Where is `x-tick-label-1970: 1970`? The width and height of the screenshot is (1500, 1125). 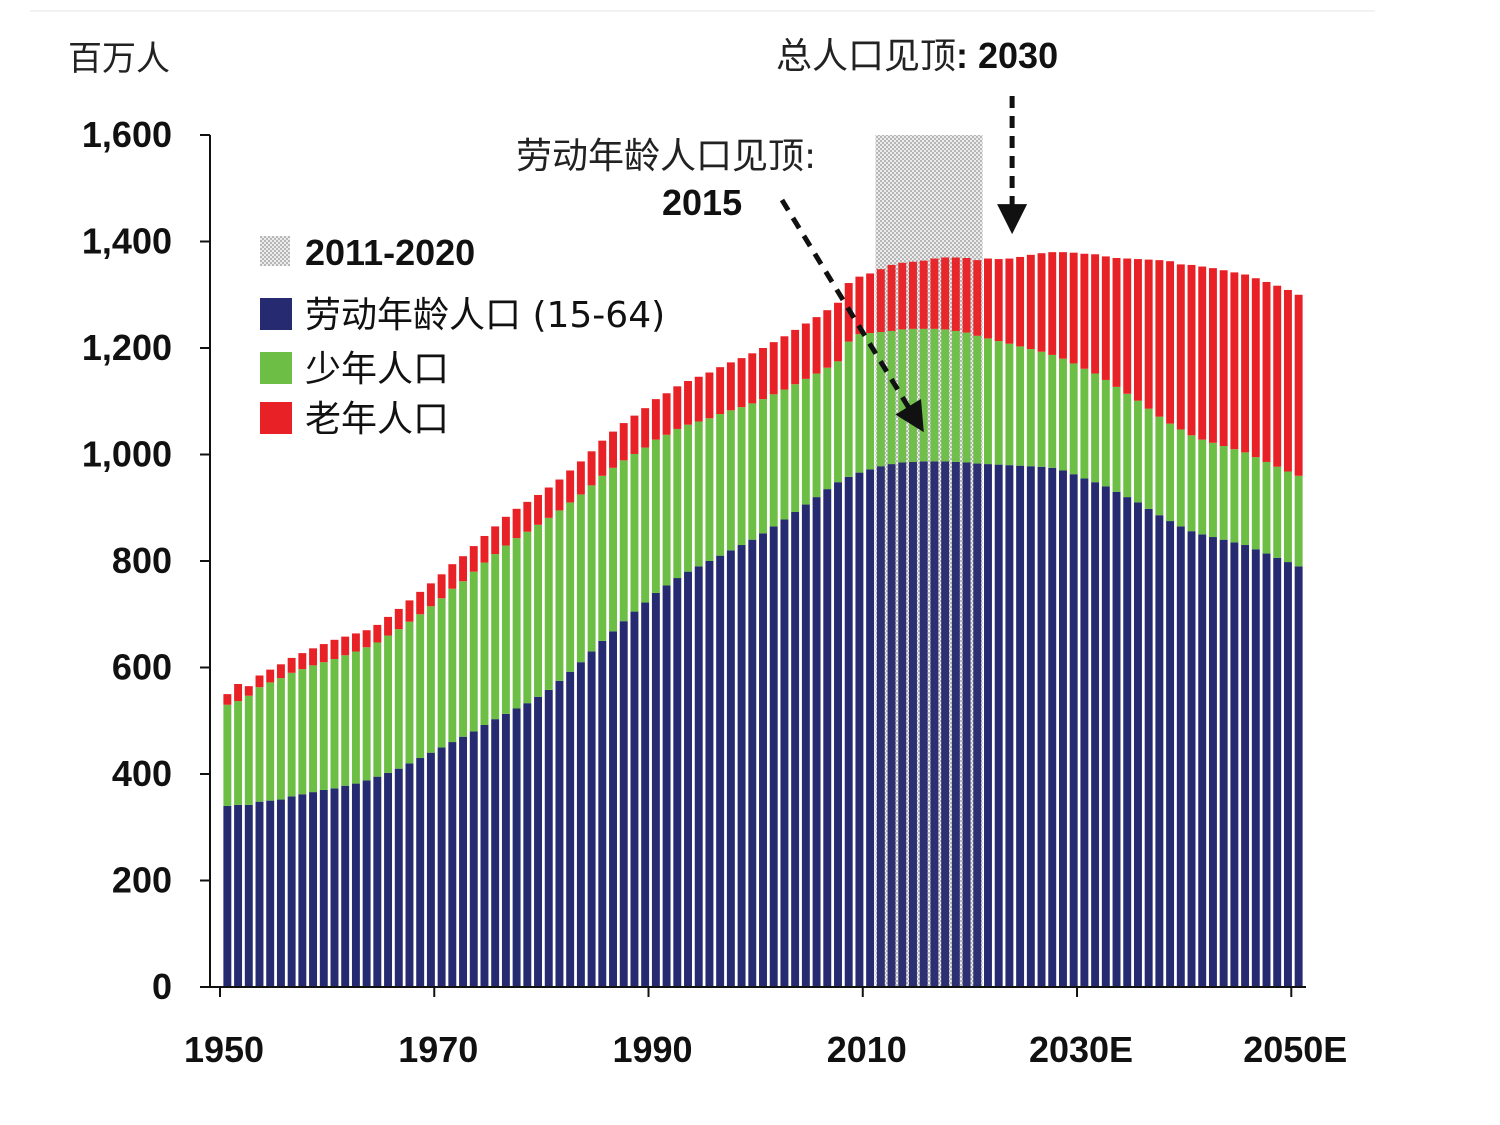 x-tick-label-1970: 1970 is located at coordinates (438, 1049).